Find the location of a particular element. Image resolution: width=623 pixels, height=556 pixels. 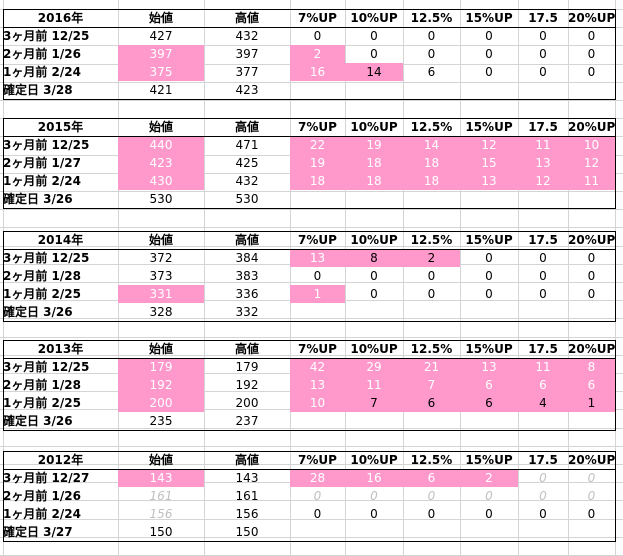

high-price: 150 is located at coordinates (247, 532).